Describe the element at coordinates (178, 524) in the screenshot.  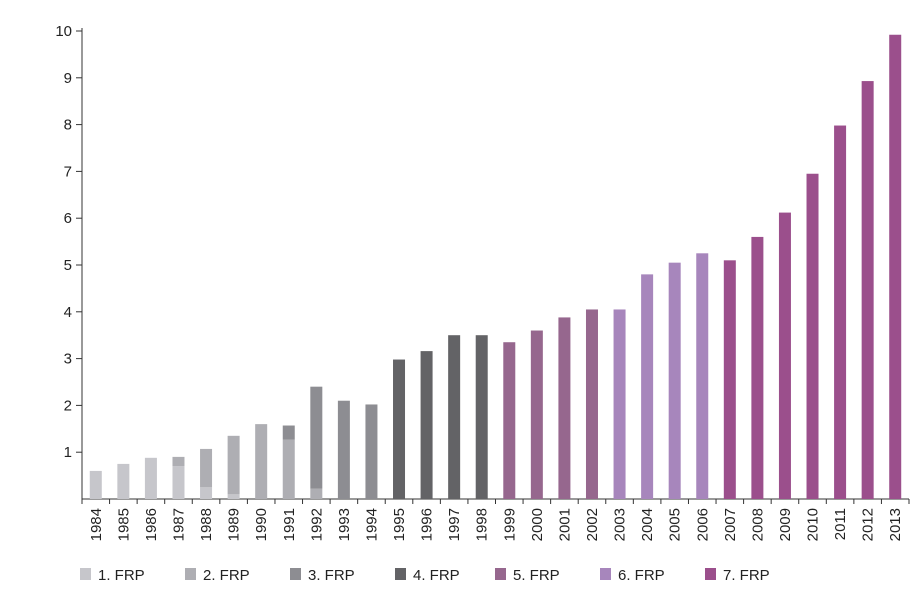
I see `x-tick-label: 1987` at that location.